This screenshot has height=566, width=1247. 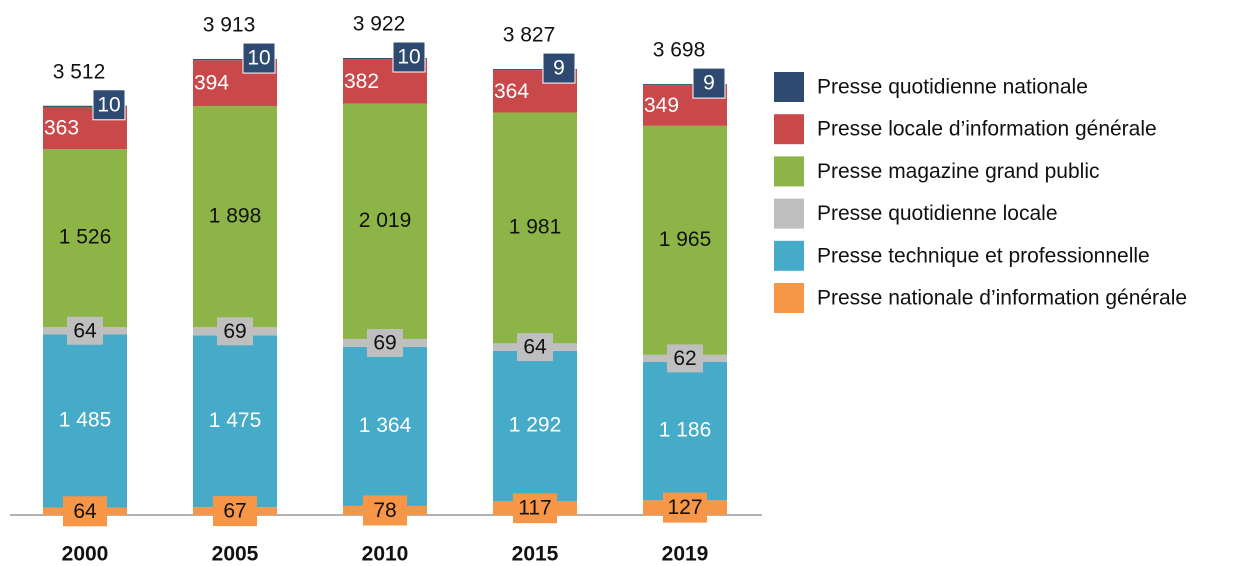 I want to click on data-label: 1 475, so click(x=235, y=420).